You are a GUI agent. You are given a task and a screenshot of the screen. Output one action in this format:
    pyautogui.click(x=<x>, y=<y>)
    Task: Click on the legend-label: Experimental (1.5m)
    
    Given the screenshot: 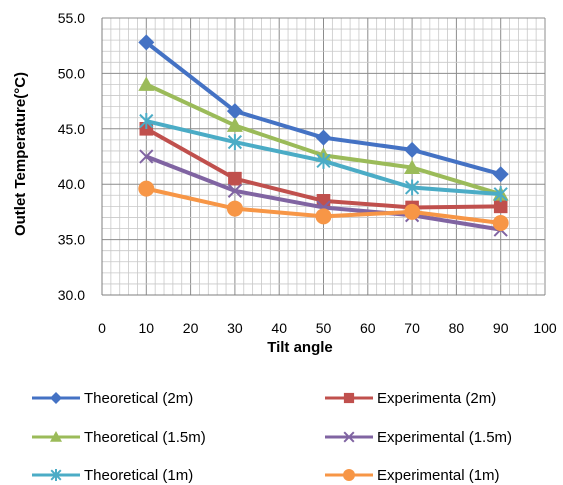 What is the action you would take?
    pyautogui.click(x=444, y=437)
    